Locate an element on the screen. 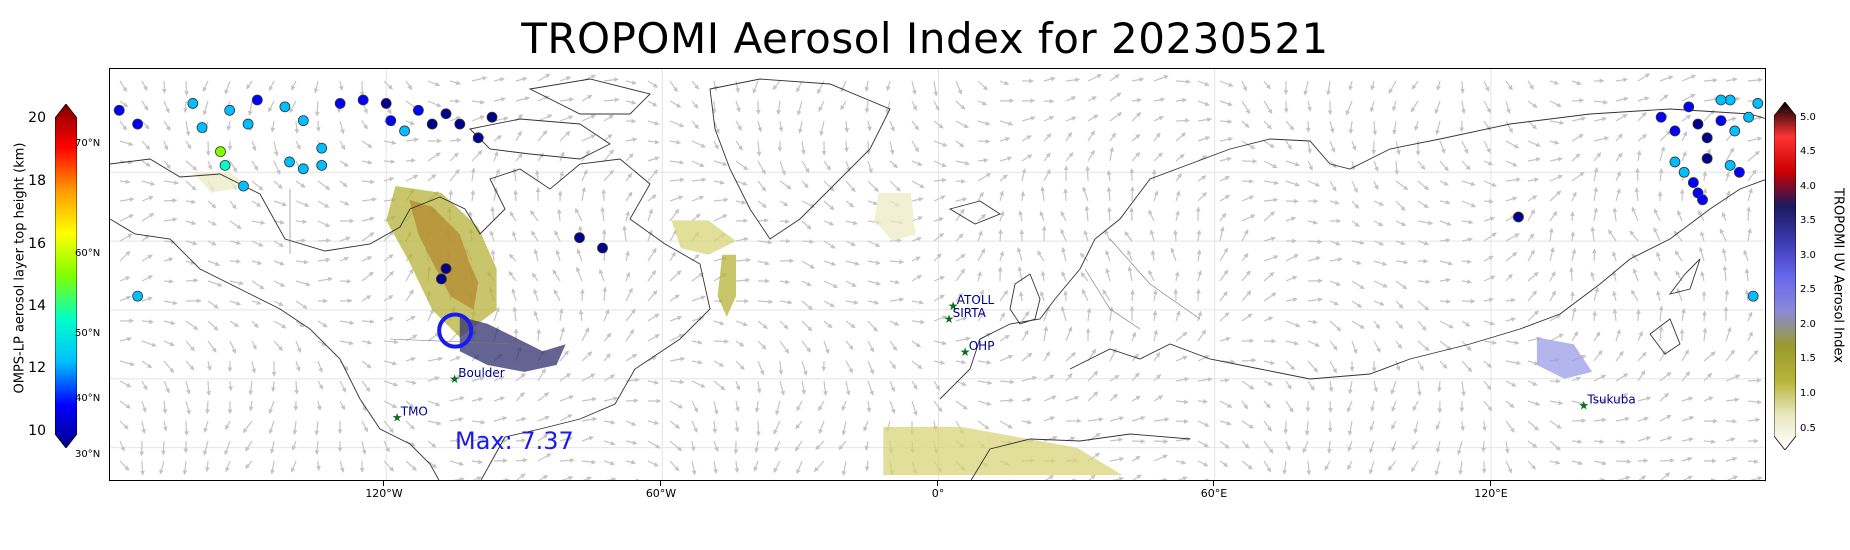  lat-label-50n: 50°N is located at coordinates (88, 333).